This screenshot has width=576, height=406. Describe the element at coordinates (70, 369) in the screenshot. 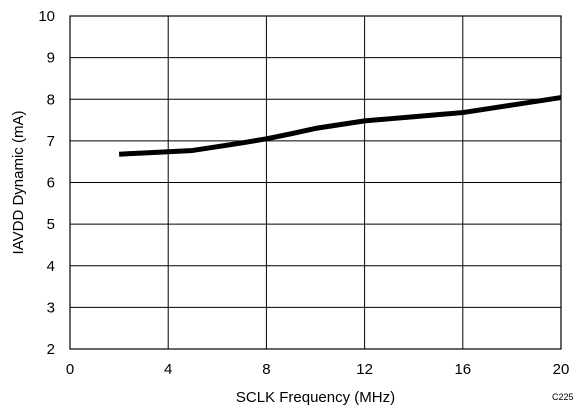

I see `x-tick-label: 0` at that location.